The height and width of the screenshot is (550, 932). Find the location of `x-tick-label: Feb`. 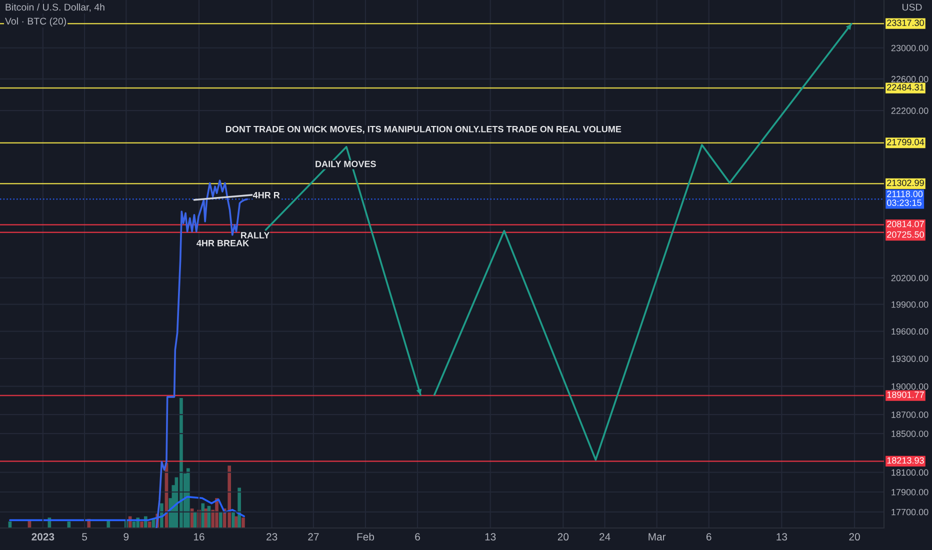

x-tick-label: Feb is located at coordinates (365, 536).